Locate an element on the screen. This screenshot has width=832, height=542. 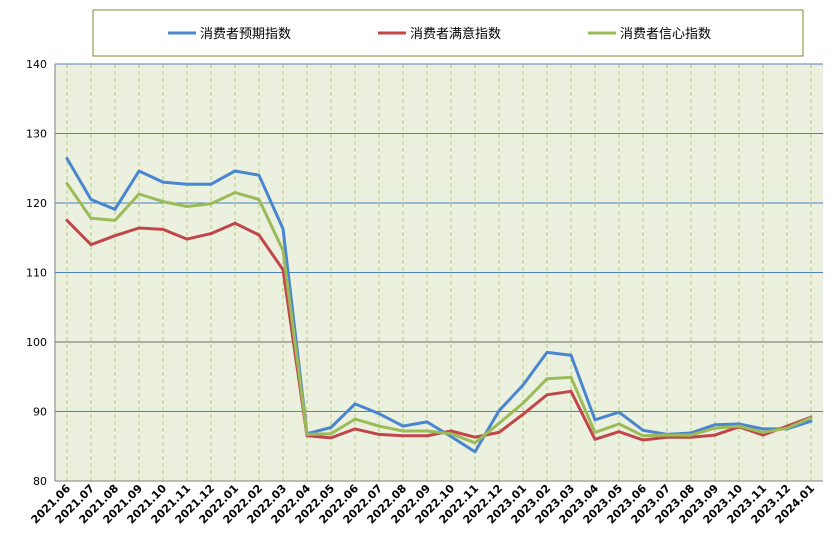
legend-item-expectation: 消费者预期指数 is located at coordinates (229, 34).